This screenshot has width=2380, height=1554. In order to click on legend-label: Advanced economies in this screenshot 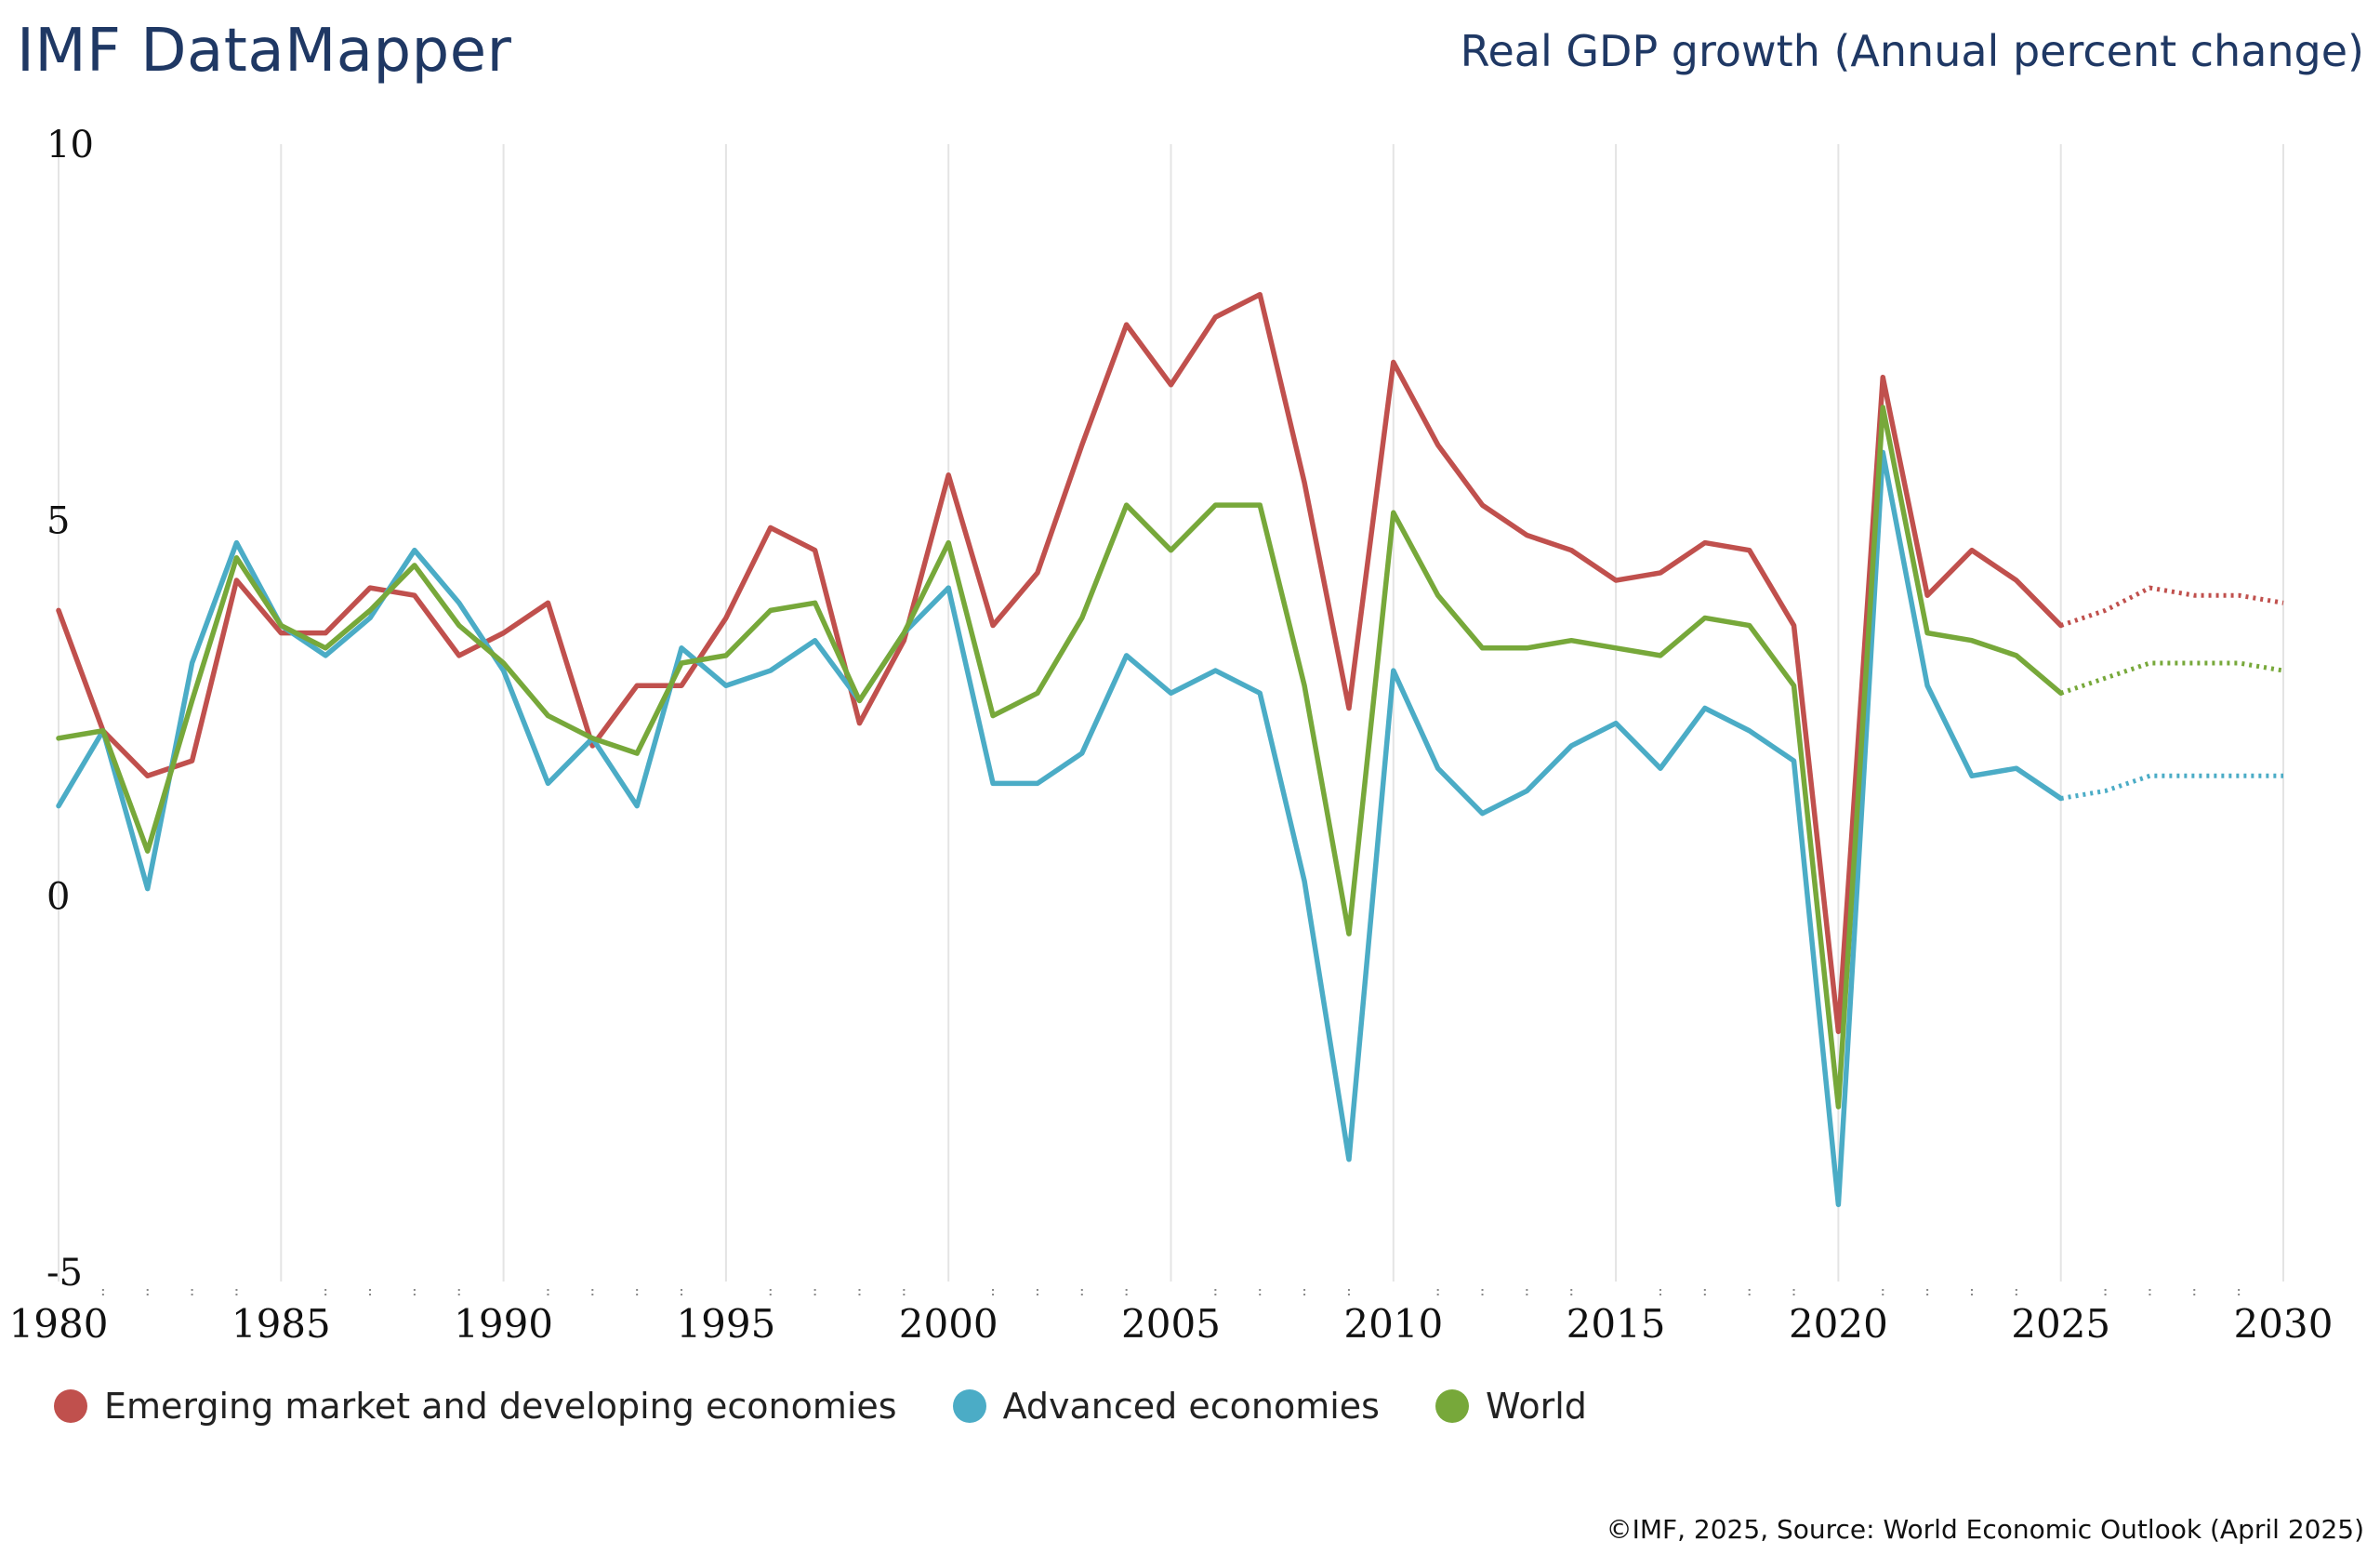, I will do `click(1191, 1406)`.